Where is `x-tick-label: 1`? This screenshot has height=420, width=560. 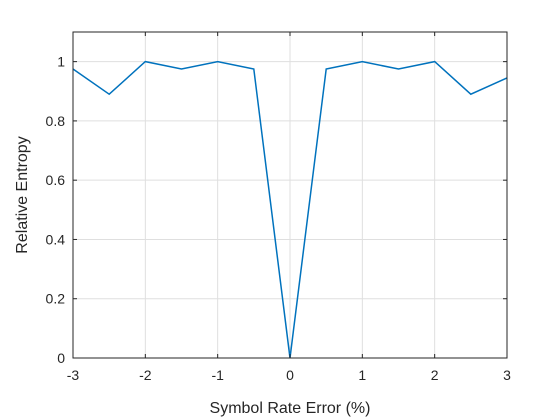 x-tick-label: 1 is located at coordinates (362, 375).